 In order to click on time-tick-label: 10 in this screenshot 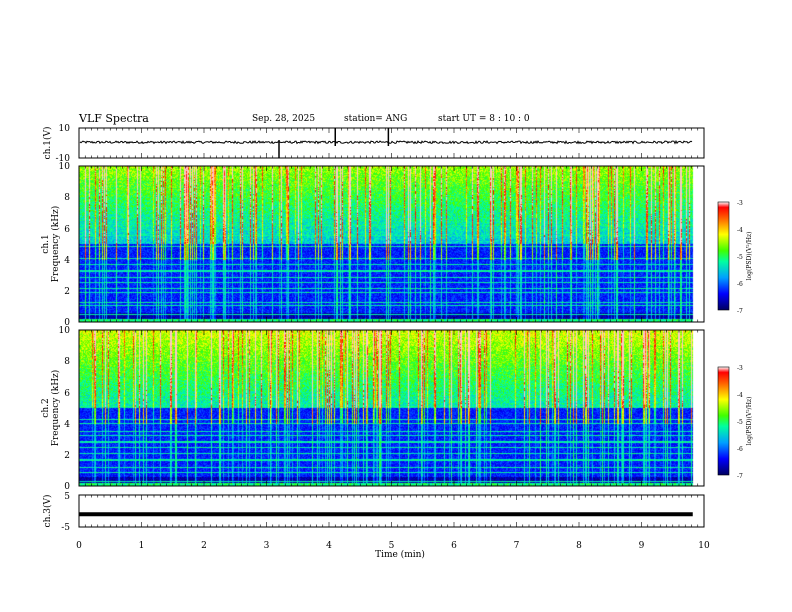, I will do `click(704, 546)`.